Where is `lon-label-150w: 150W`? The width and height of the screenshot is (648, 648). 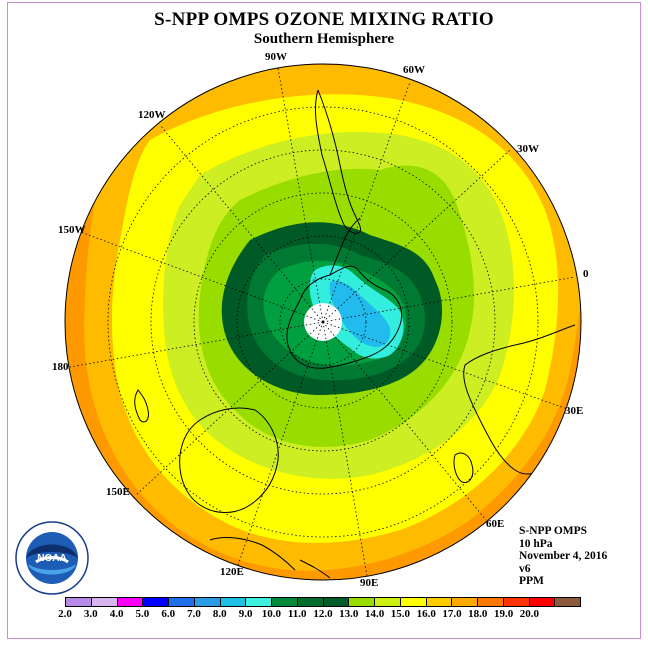 lon-label-150w: 150W is located at coordinates (72, 230).